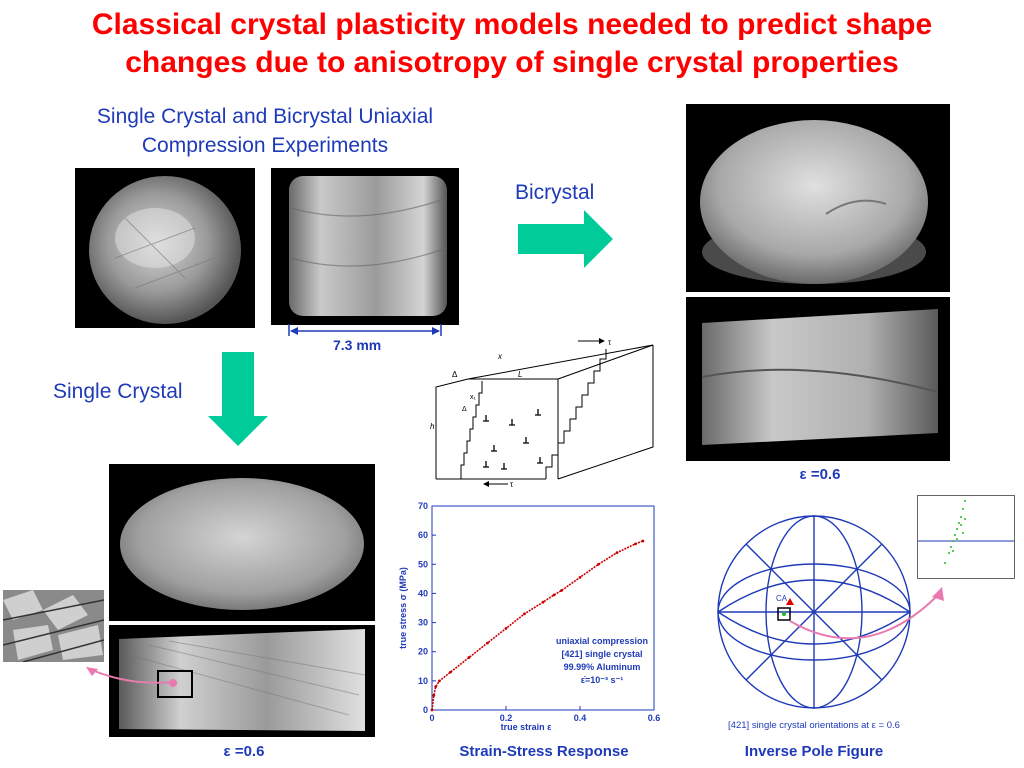 The image size is (1024, 768). I want to click on pole-zoom-inset, so click(966, 537).